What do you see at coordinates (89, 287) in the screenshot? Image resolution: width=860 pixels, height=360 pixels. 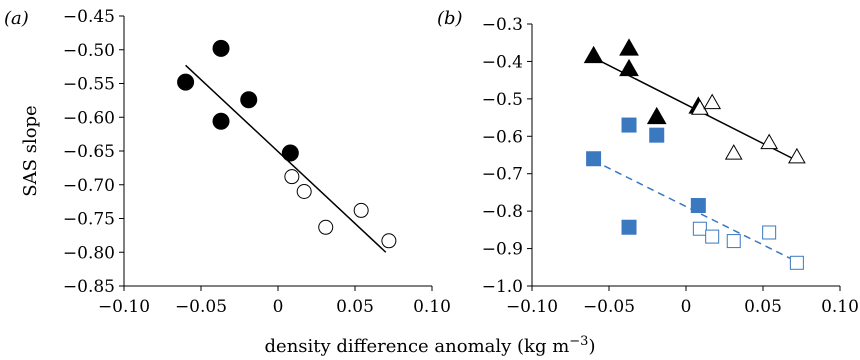 I see `y-tick-label: −0.85` at bounding box center [89, 287].